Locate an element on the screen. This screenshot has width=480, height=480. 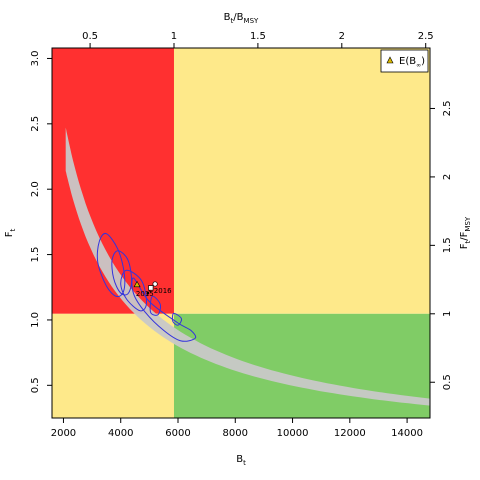
legend-label: E(B∞) is located at coordinates (412, 62).